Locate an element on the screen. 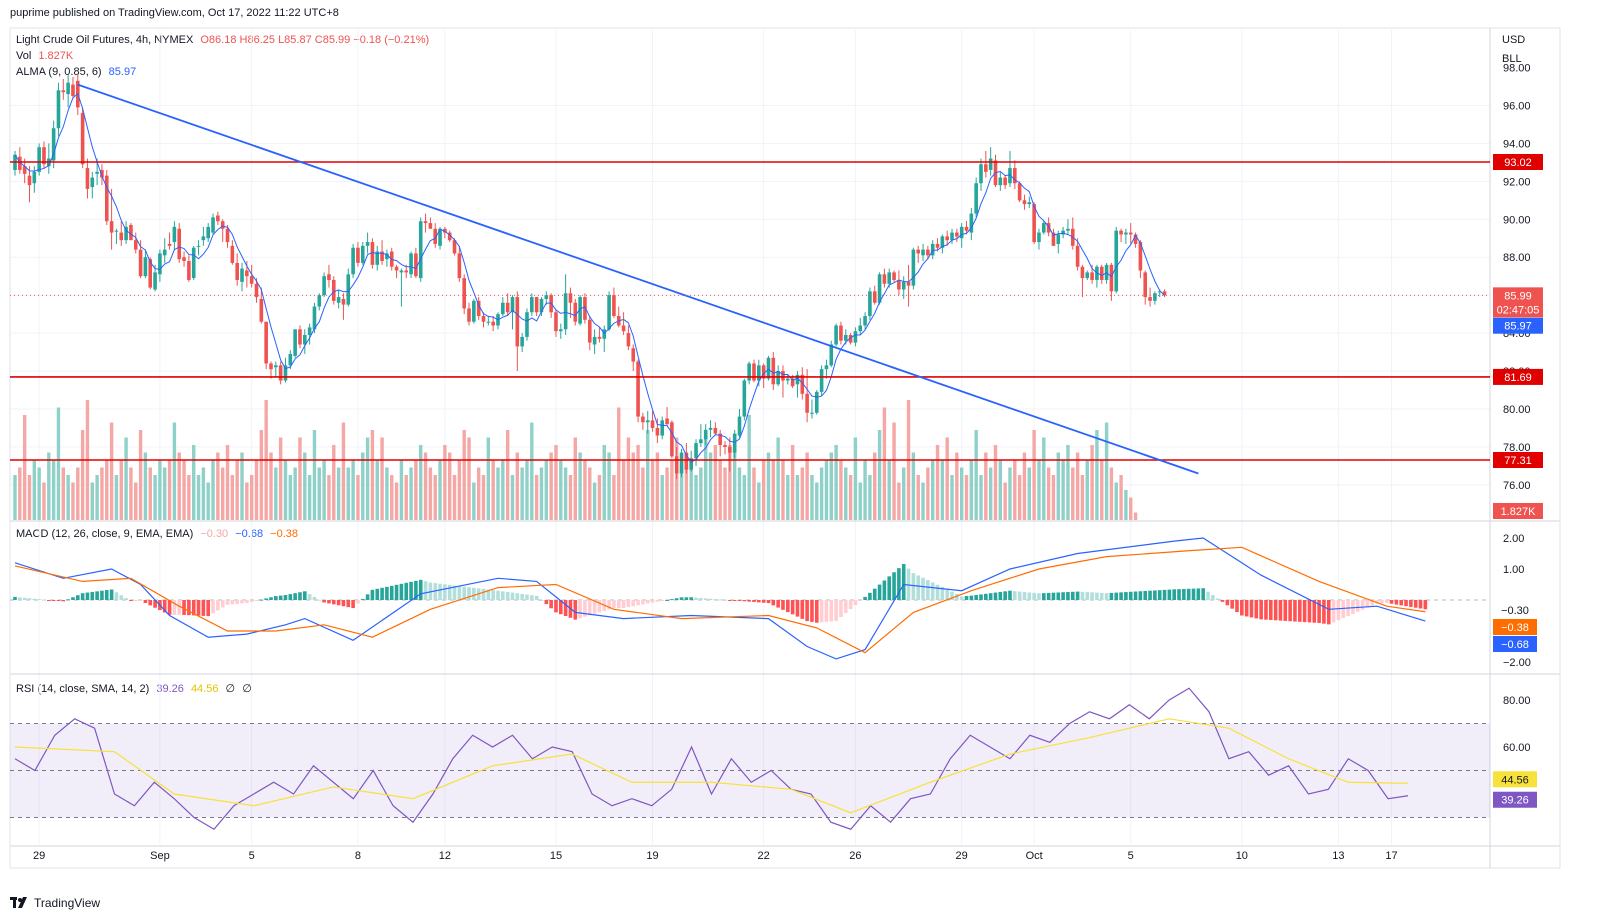 The image size is (1600, 920). macd-badge-bg is located at coordinates (1515, 644).